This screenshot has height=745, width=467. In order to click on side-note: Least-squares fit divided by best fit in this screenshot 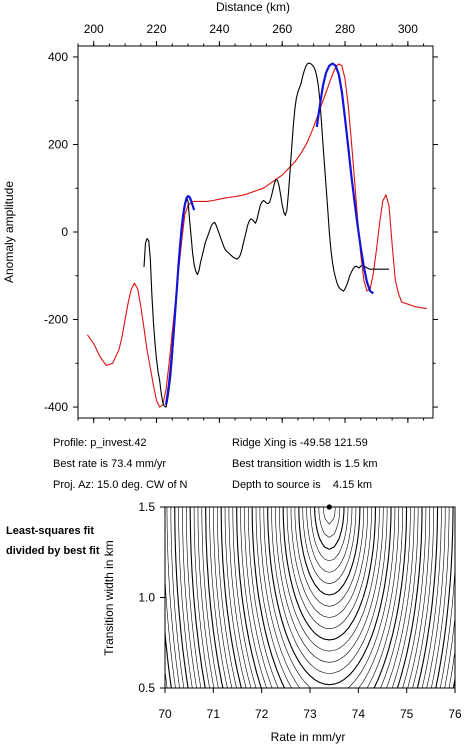, I will do `click(53, 541)`.